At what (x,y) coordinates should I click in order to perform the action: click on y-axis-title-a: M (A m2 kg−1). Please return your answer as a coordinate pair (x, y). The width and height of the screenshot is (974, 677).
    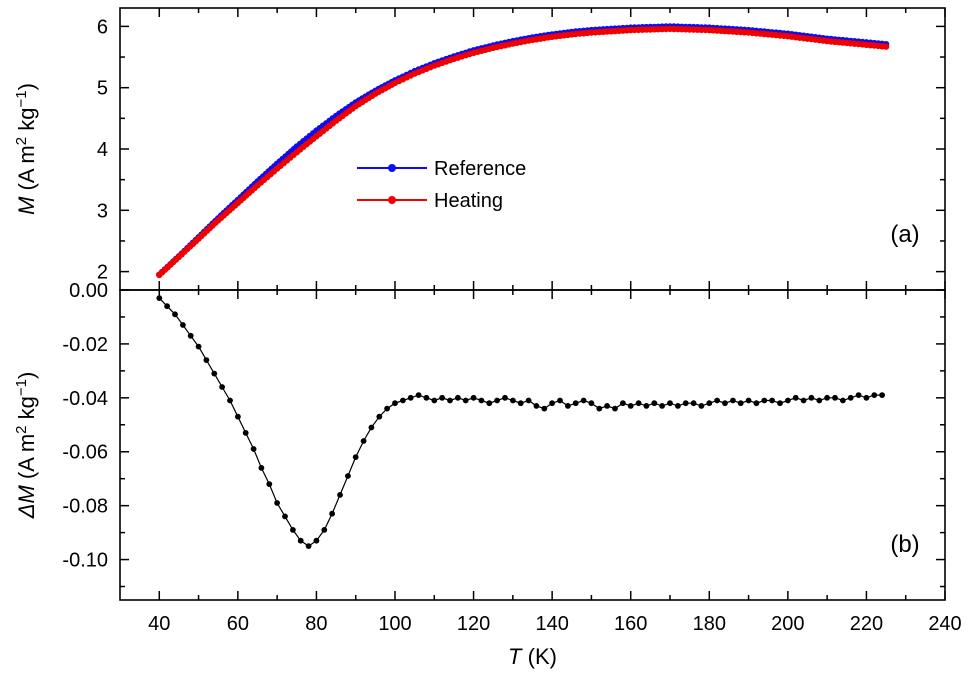
    Looking at the image, I should click on (26, 149).